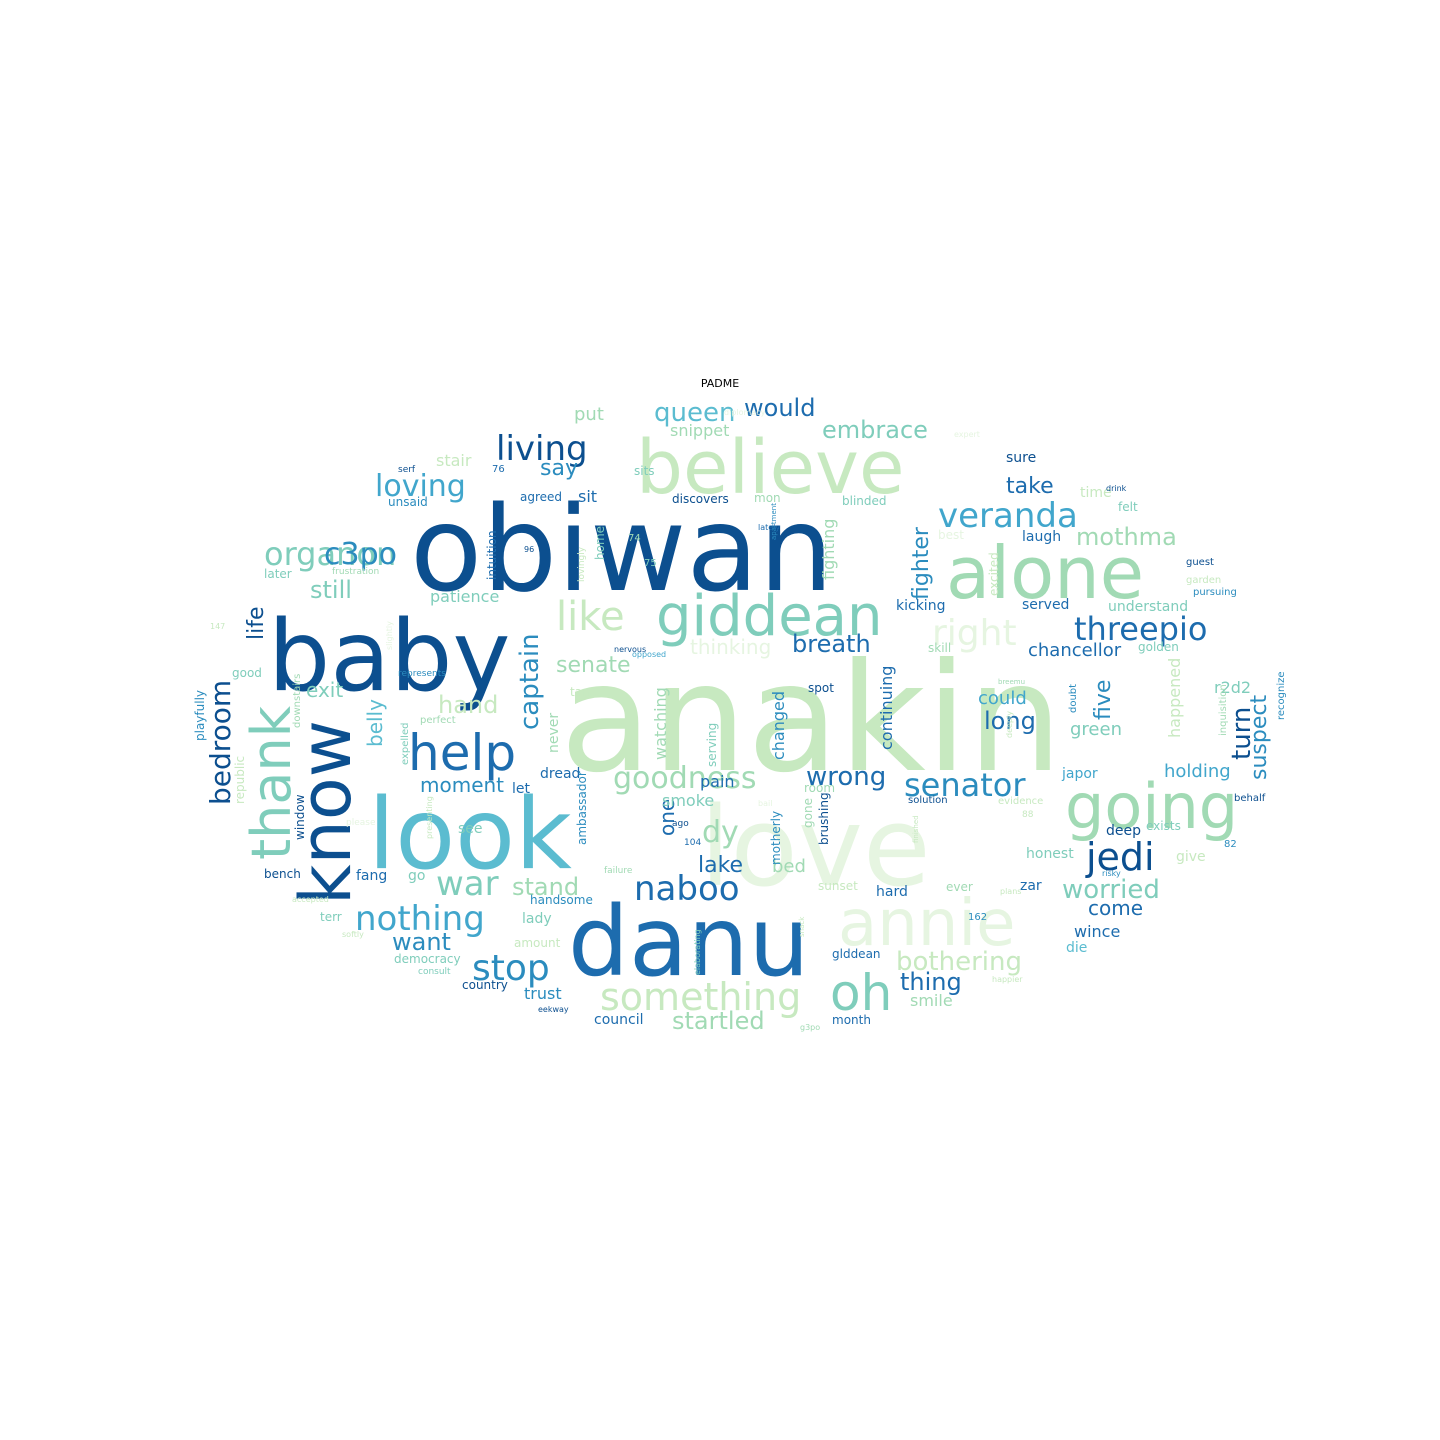 The width and height of the screenshot is (1440, 1440). Describe the element at coordinates (802, 926) in the screenshot. I see `word-snack: snack` at that location.